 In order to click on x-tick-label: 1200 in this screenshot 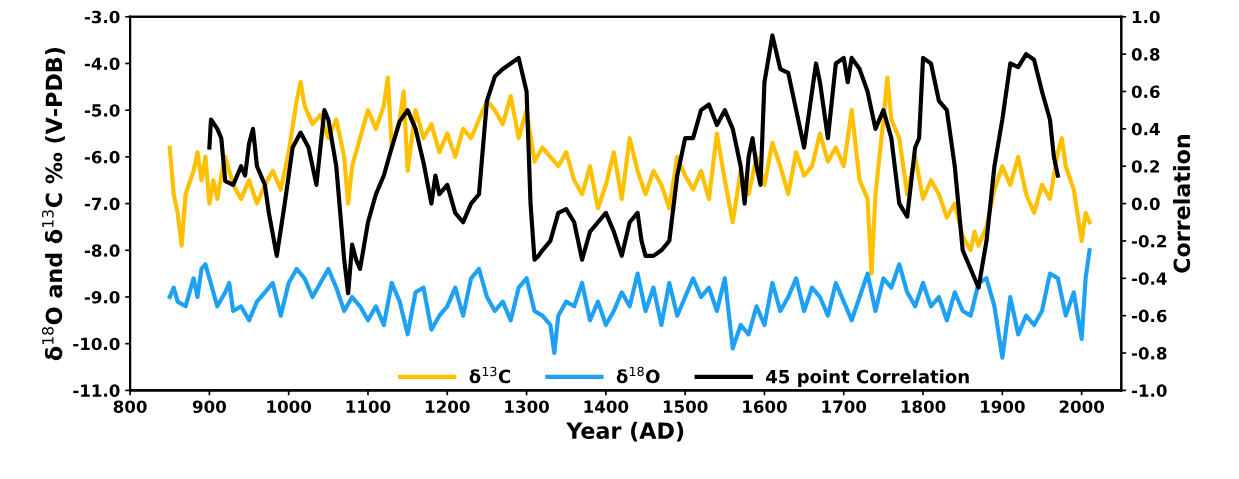, I will do `click(447, 407)`.